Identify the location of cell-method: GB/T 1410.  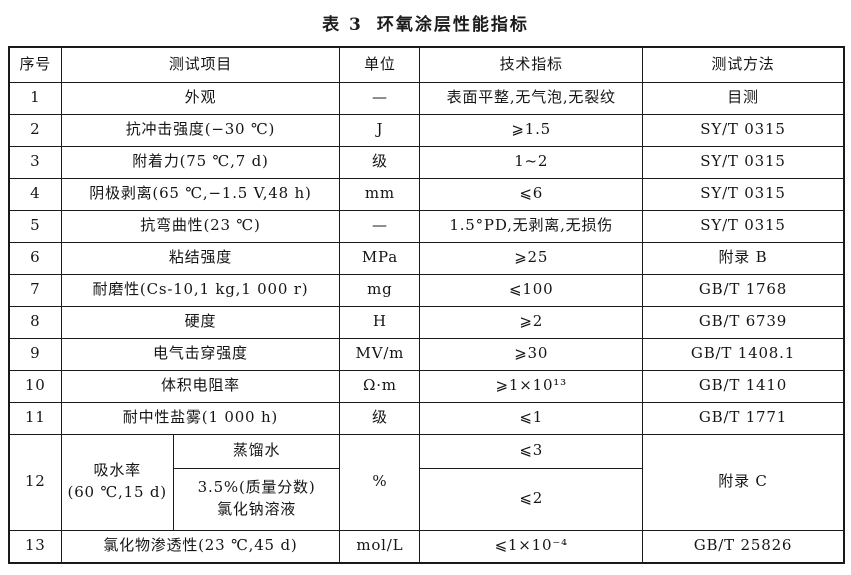
(743, 386).